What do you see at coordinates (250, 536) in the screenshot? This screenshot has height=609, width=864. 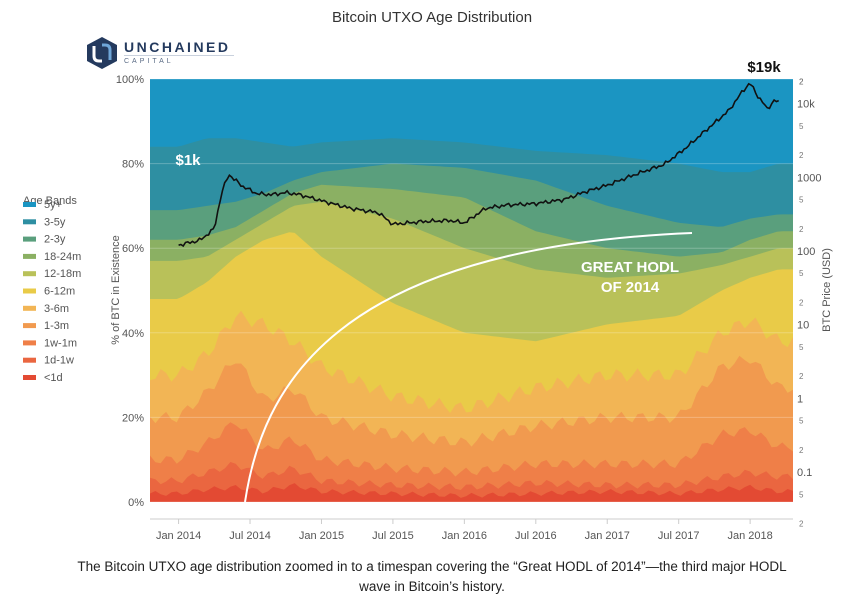 I see `x-tick-label: Jul 2014` at bounding box center [250, 536].